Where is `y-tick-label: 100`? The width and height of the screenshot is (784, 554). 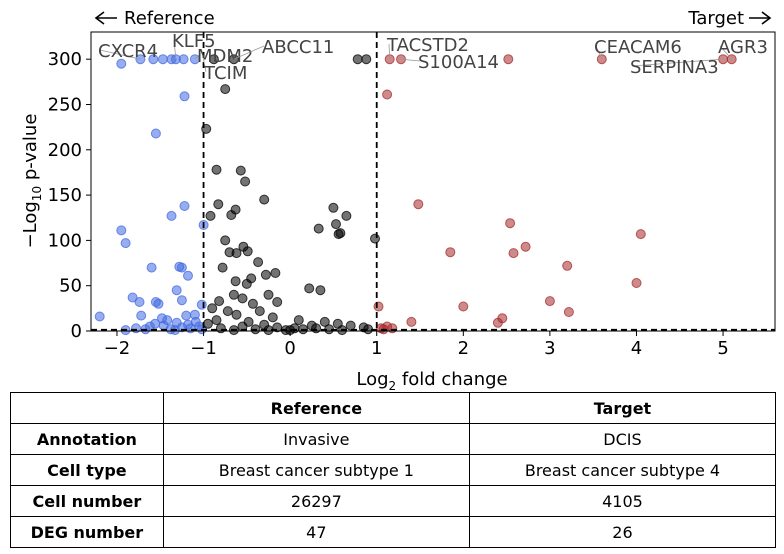
y-tick-label: 100 is located at coordinates (65, 240).